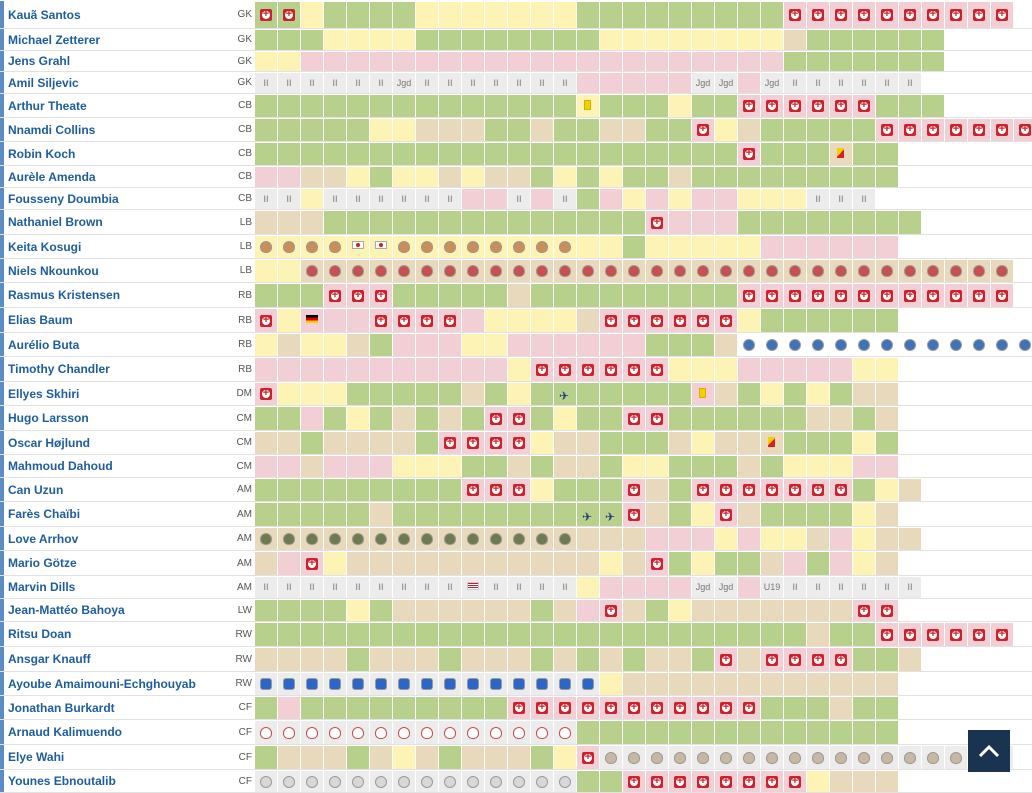 The height and width of the screenshot is (793, 1032). What do you see at coordinates (45, 247) in the screenshot?
I see `player-name-link: Keita Kosugi` at bounding box center [45, 247].